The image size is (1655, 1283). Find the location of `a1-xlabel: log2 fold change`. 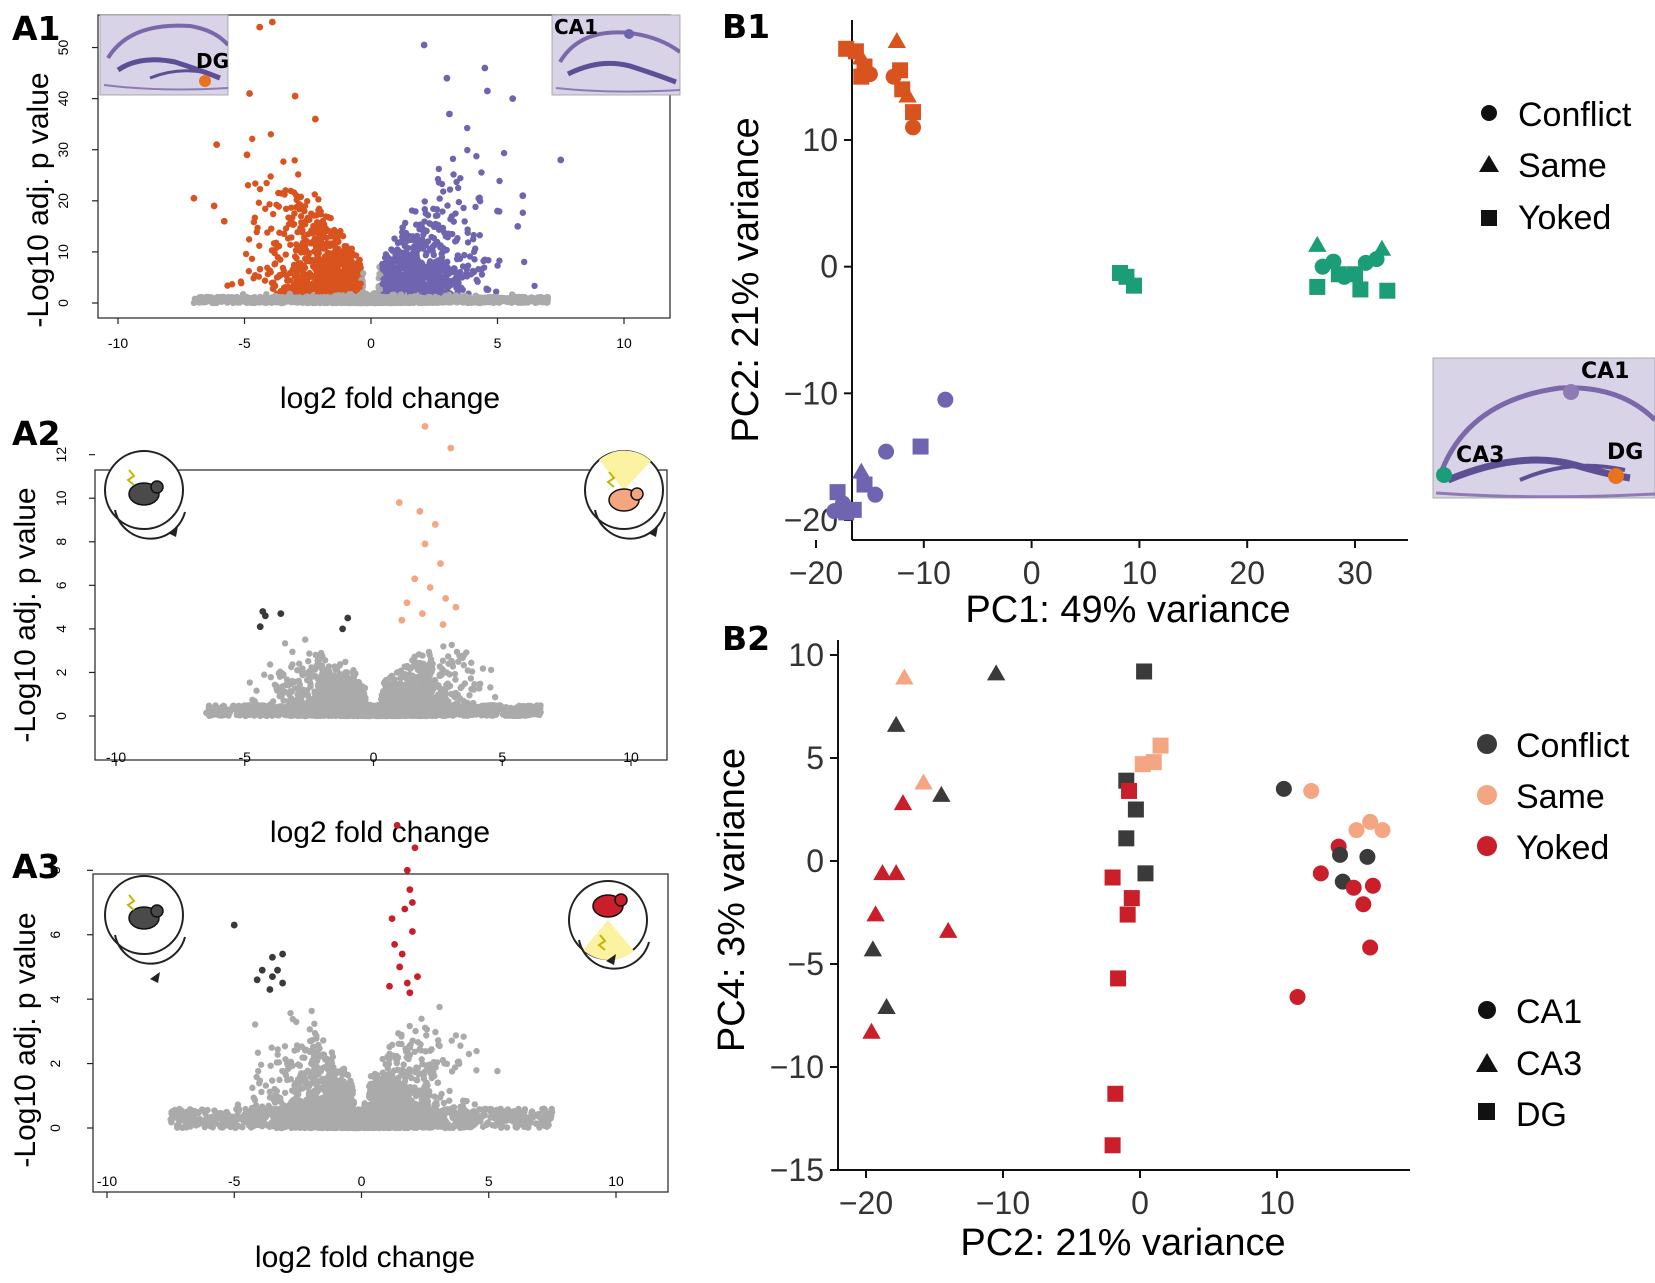

a1-xlabel: log2 fold change is located at coordinates (390, 398).